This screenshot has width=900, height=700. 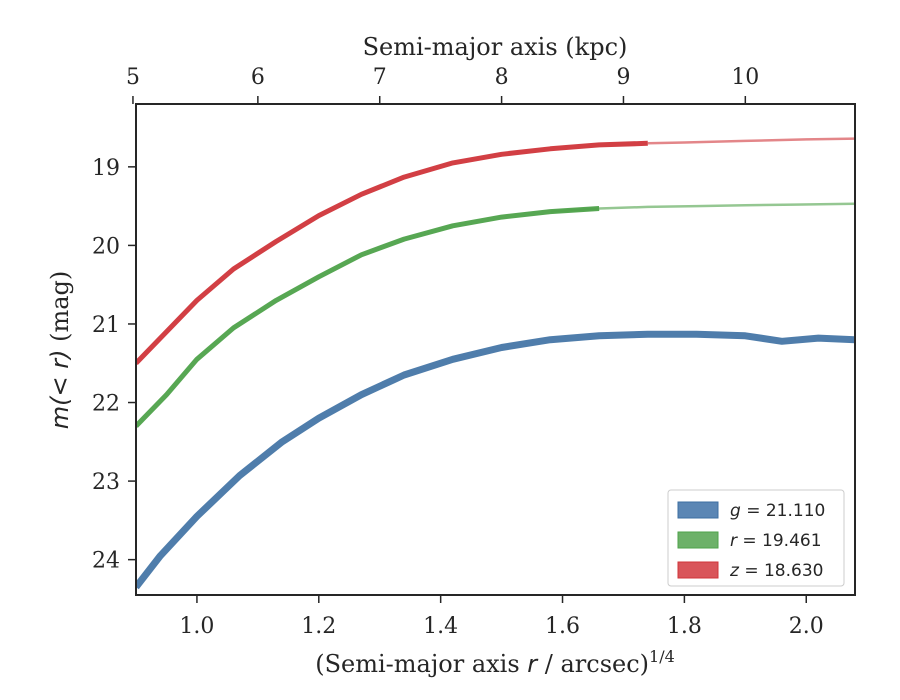 I want to click on legend-label-z: z = 18.630, so click(x=776, y=571).